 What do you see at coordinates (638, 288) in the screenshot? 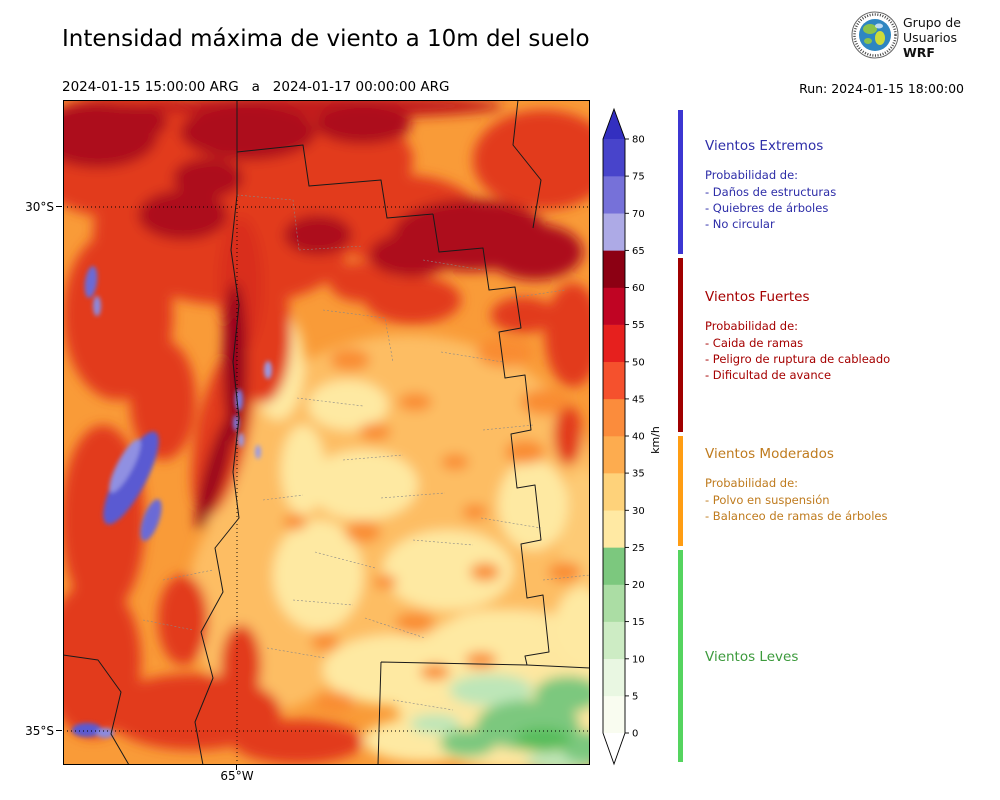
I see `svg-text: 60` at bounding box center [638, 288].